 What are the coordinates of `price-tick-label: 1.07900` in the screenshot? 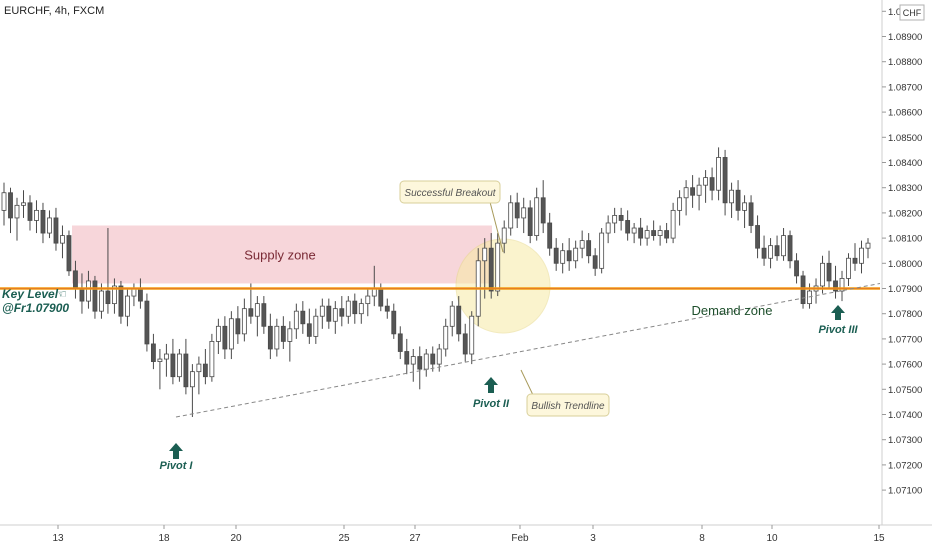 It's located at (905, 289).